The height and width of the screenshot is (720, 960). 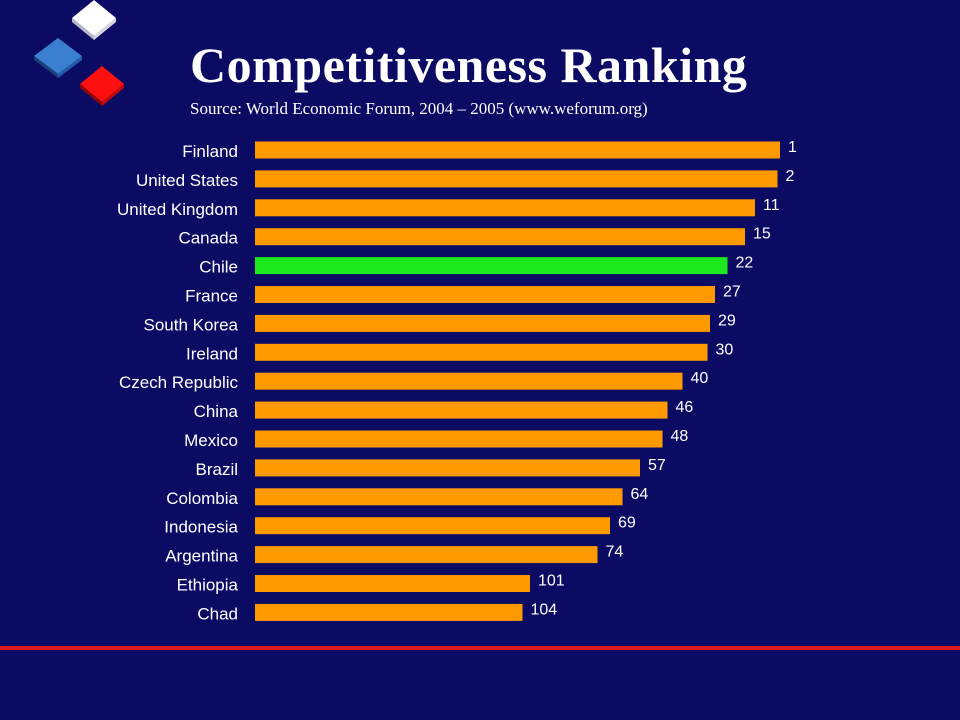 What do you see at coordinates (640, 494) in the screenshot?
I see `value-label: 64` at bounding box center [640, 494].